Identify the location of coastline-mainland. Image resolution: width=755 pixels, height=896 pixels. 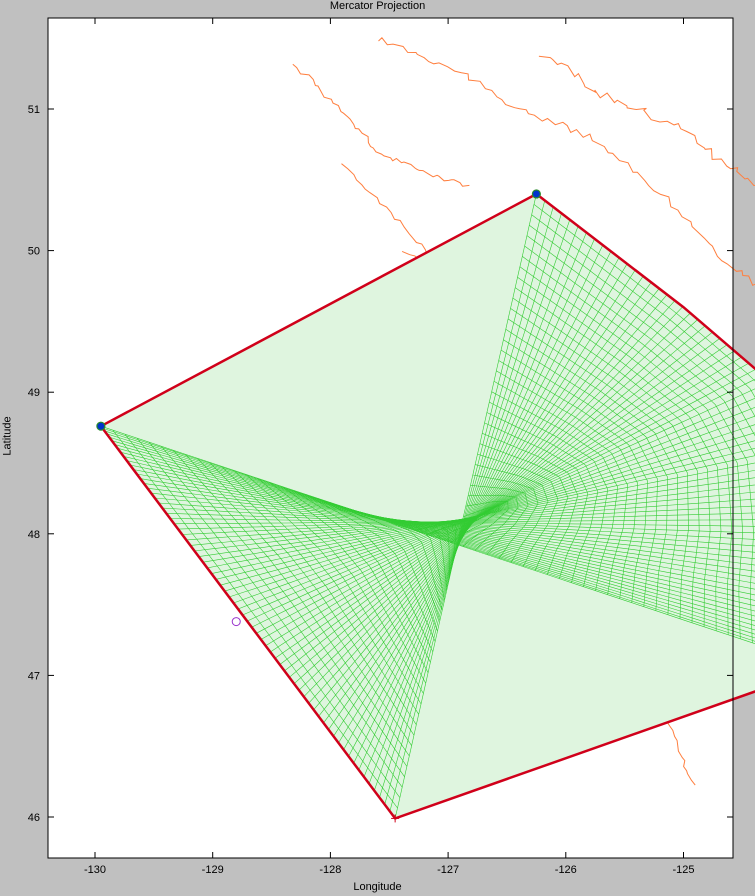
(566, 161).